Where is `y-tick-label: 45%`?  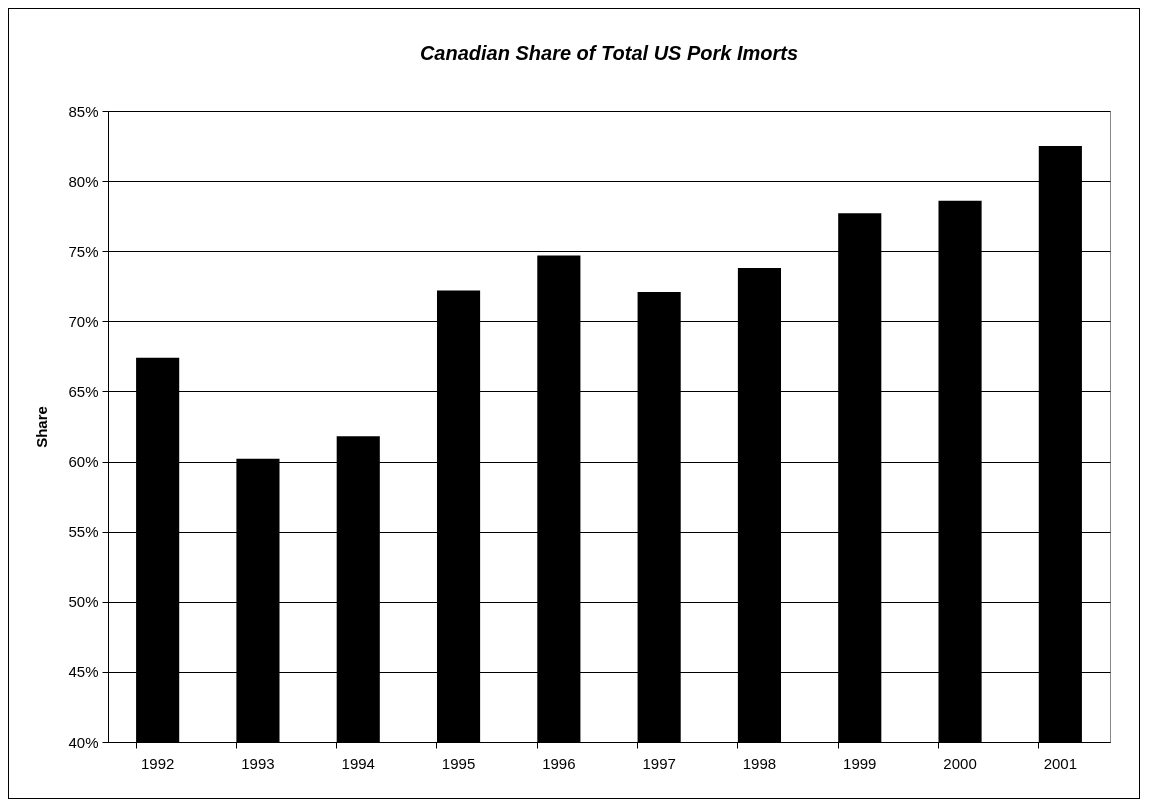 y-tick-label: 45% is located at coordinates (83, 672).